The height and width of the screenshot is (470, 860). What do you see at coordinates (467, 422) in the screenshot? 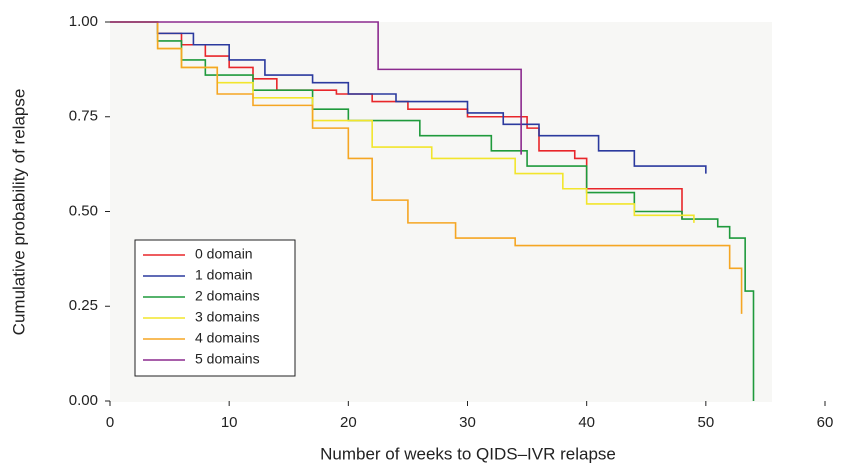
I see `x-tick-label: 30` at bounding box center [467, 422].